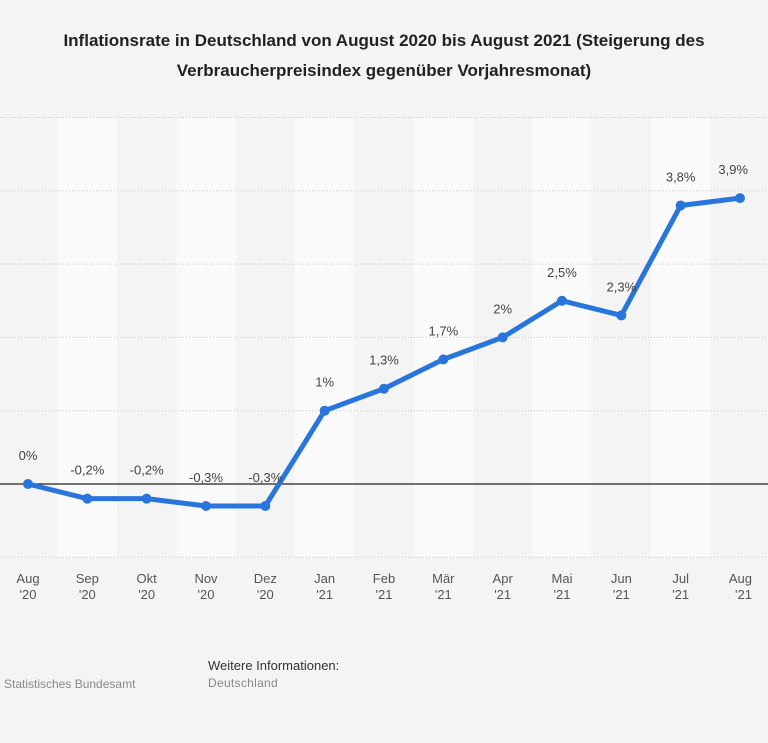  Describe the element at coordinates (681, 176) in the screenshot. I see `data-label: 3,8%` at that location.